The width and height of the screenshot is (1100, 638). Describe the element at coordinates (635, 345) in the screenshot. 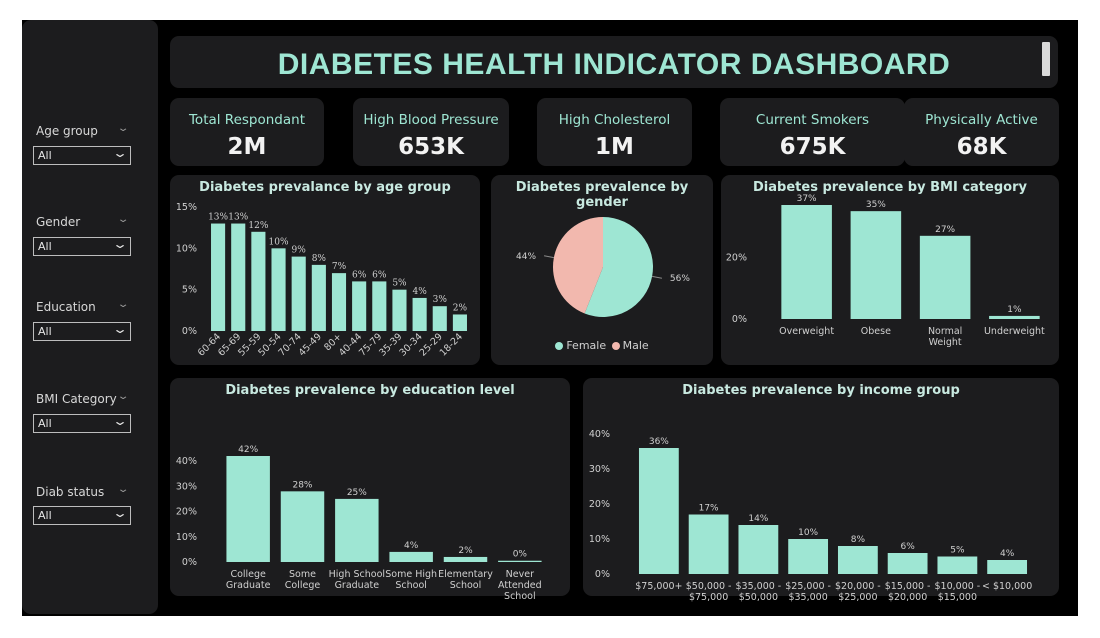

I see `legend-male: Male` at that location.